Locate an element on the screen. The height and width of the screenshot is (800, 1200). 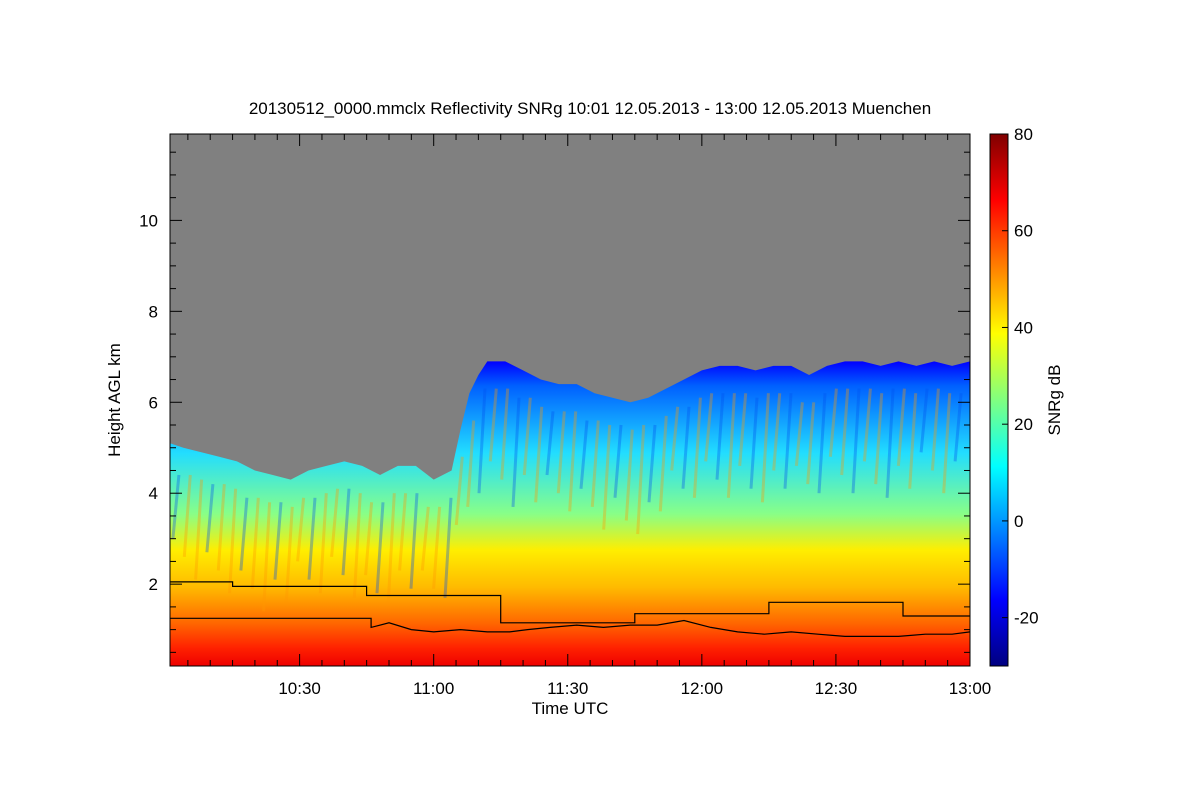
colorbar: -20 0 20 40 60 80 SNRg dB is located at coordinates (1026, 396).